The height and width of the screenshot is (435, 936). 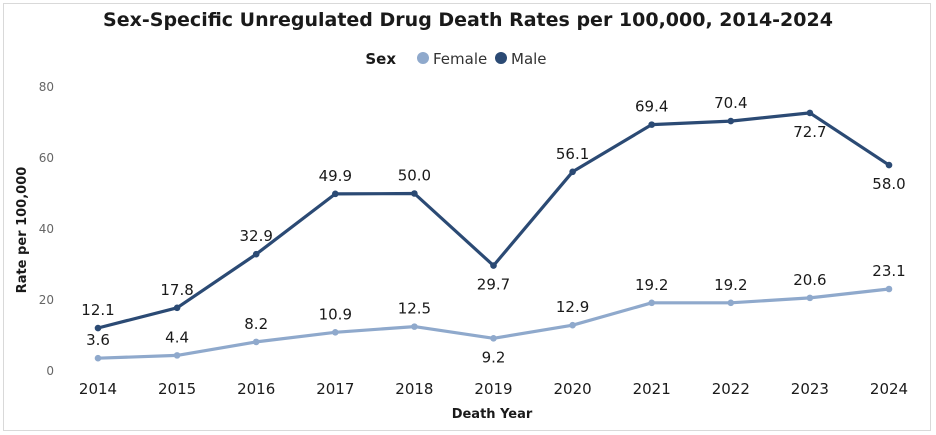 What do you see at coordinates (22, 230) in the screenshot?
I see `y-axis-label: Rate per 100,000` at bounding box center [22, 230].